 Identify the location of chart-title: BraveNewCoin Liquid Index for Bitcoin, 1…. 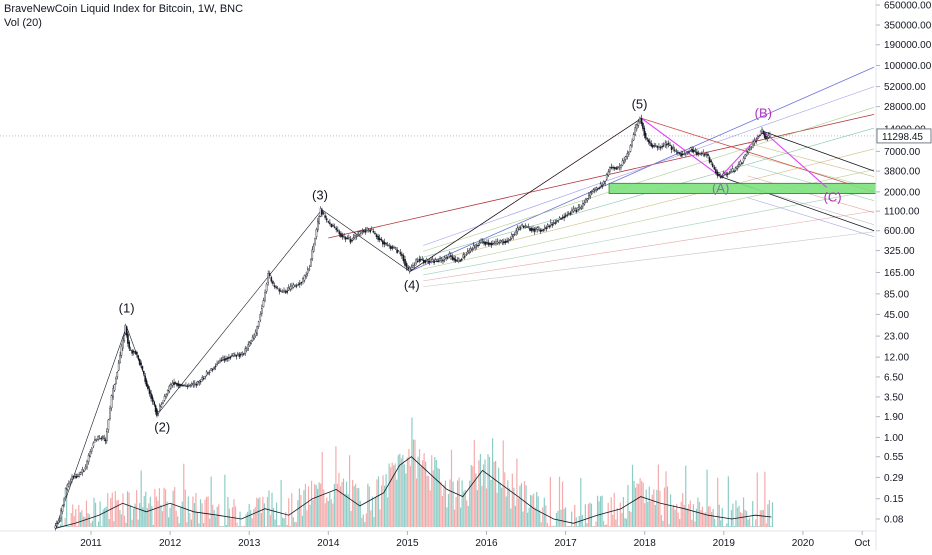
(124, 9).